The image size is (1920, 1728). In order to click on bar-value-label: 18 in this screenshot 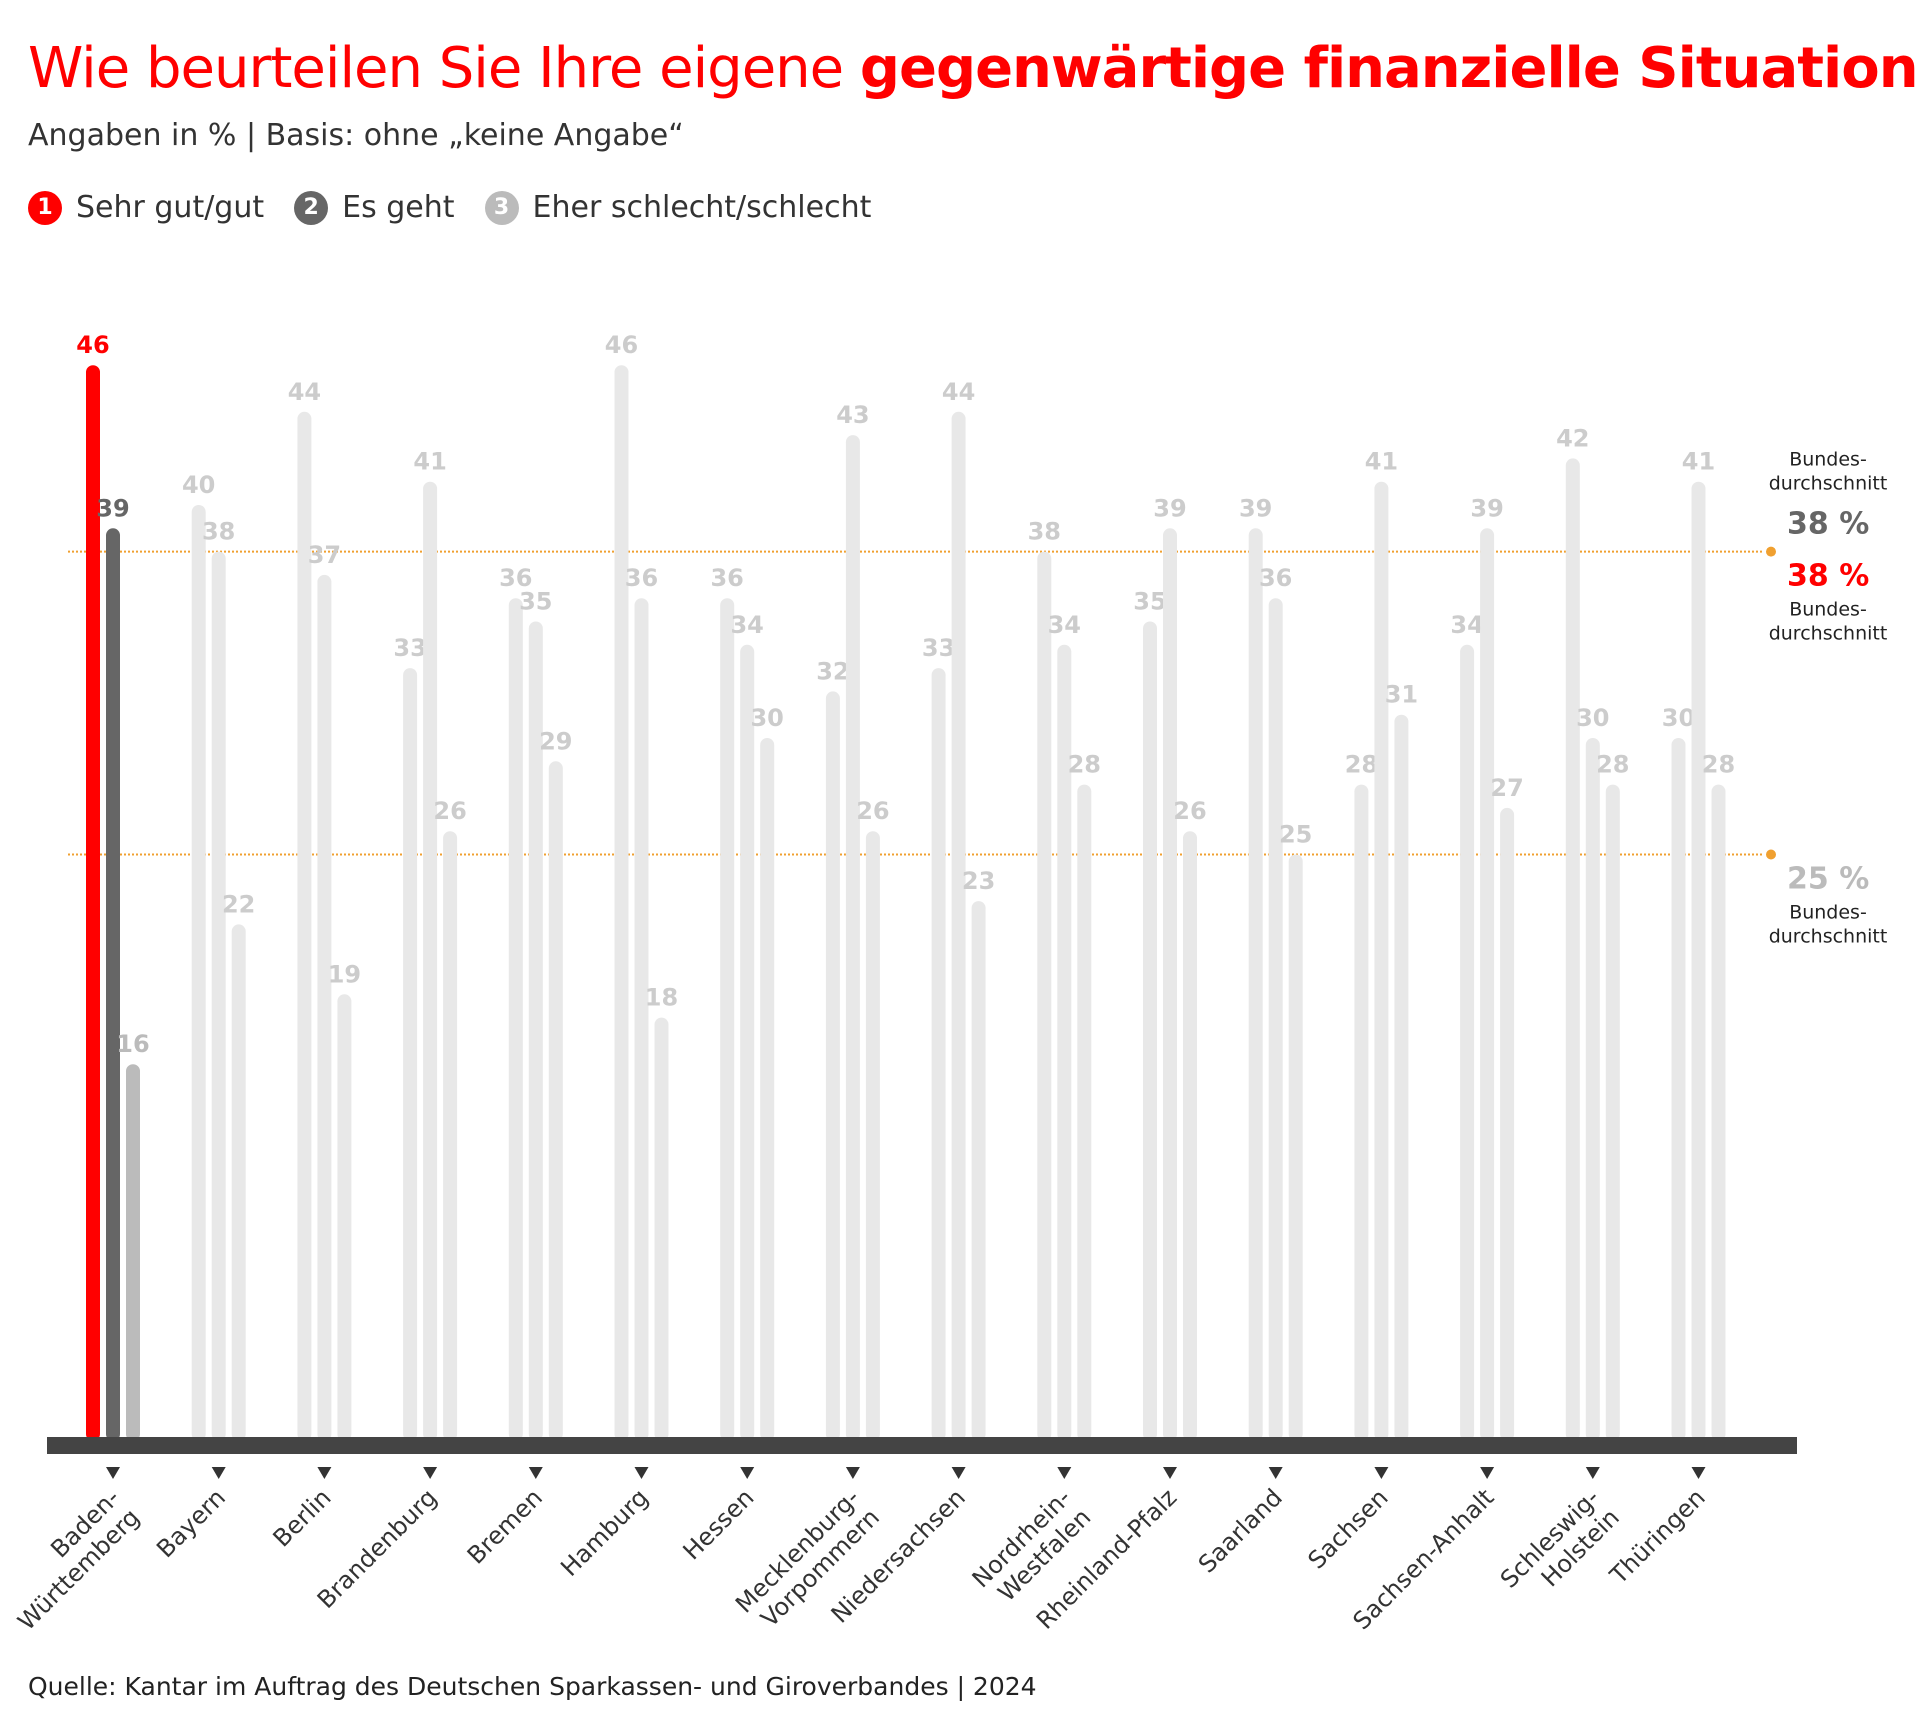, I will do `click(661, 998)`.